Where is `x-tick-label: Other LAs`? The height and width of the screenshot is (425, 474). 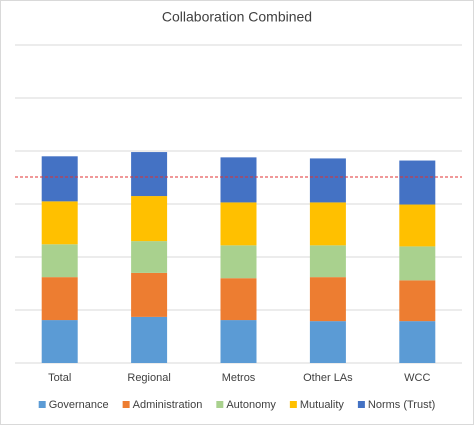
x-tick-label: Other LAs is located at coordinates (328, 378).